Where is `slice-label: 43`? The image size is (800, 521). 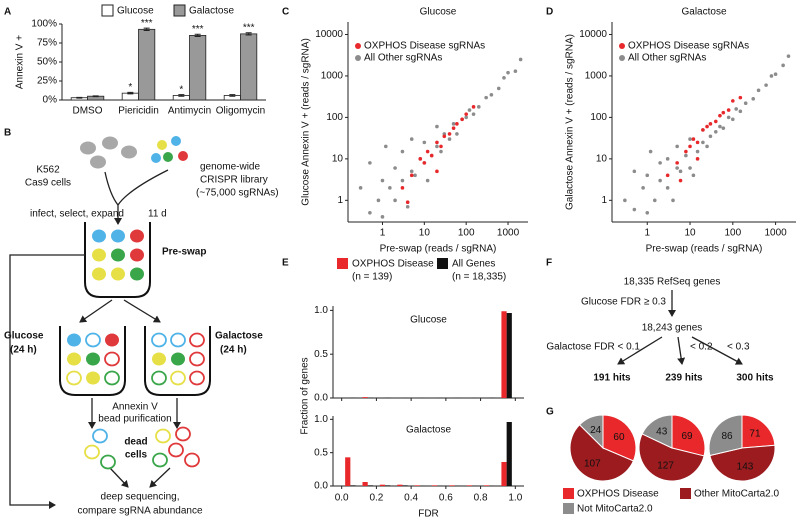
slice-label: 43 is located at coordinates (662, 431).